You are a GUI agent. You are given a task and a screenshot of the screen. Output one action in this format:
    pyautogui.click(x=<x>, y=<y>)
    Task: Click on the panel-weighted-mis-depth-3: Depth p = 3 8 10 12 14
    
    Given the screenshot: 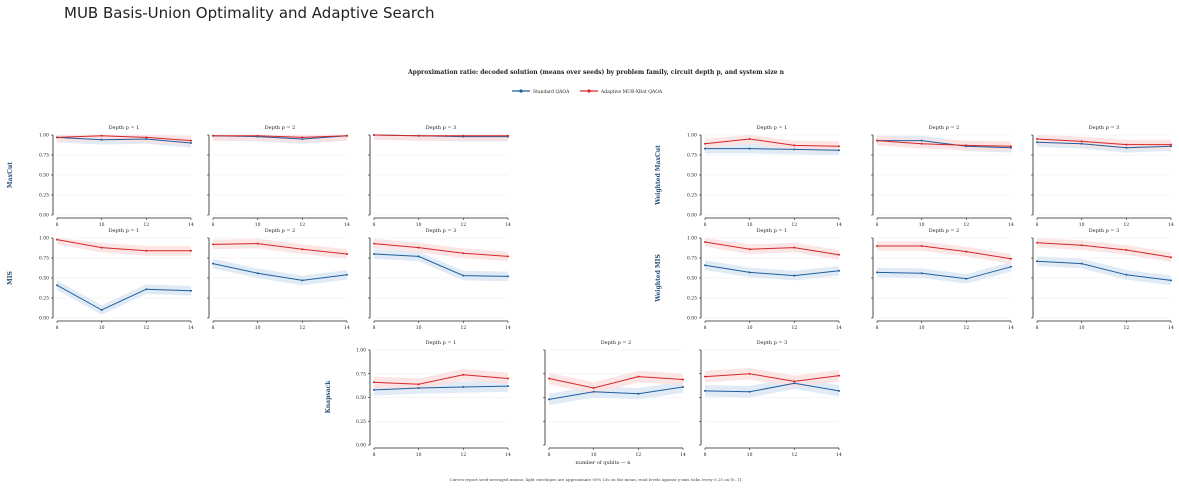 What is the action you would take?
    pyautogui.click(x=1102, y=279)
    